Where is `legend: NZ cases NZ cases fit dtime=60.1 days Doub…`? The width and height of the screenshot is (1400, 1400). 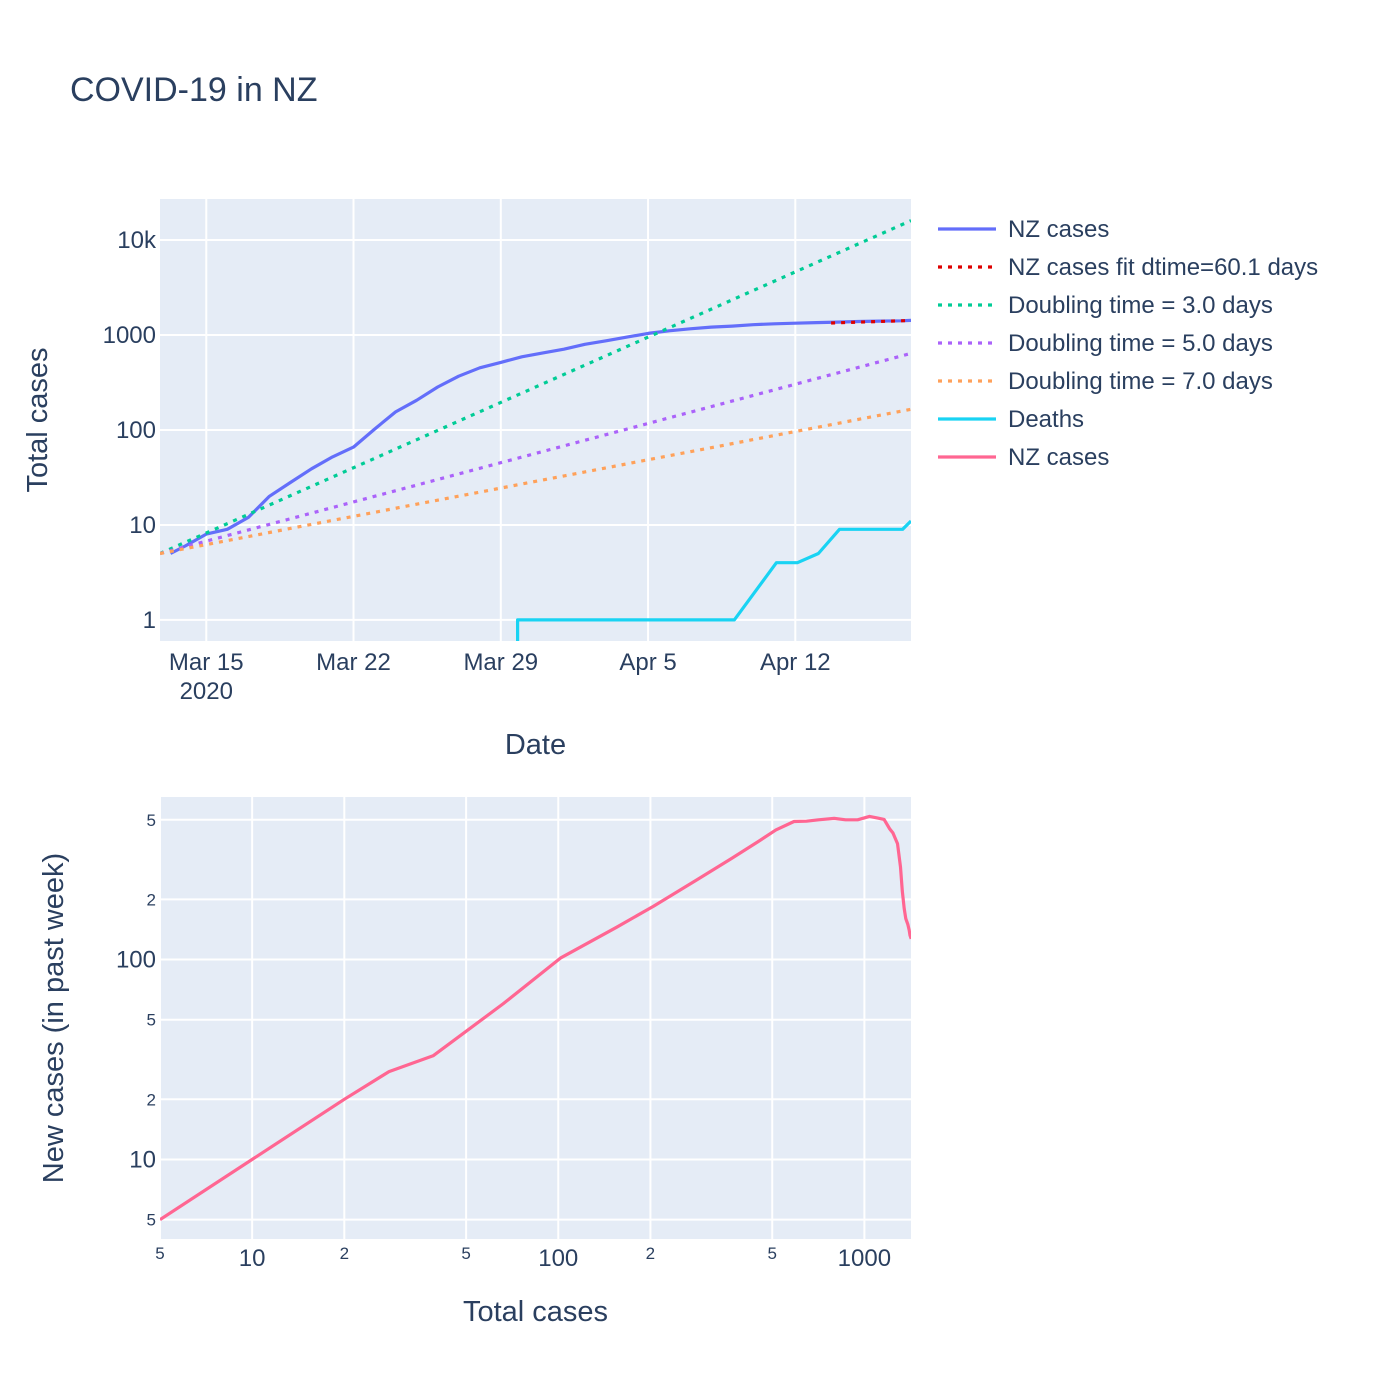 legend: NZ cases NZ cases fit dtime=60.1 days Doub… is located at coordinates (1128, 343).